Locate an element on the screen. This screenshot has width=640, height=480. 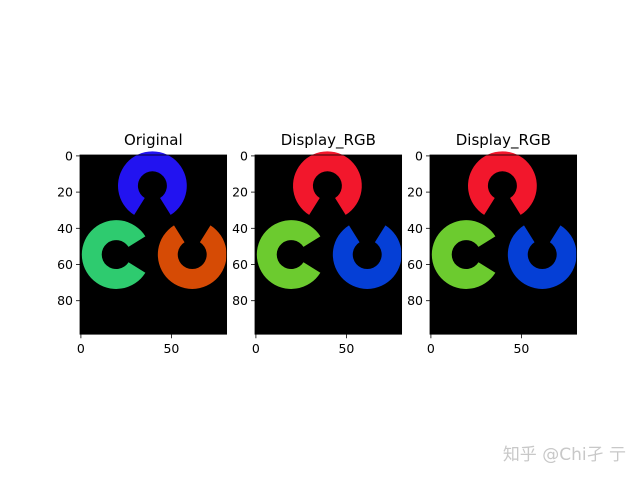
subplot-2: Display_RGB 0 20 40 60 80 0 50 is located at coordinates (317, 243).